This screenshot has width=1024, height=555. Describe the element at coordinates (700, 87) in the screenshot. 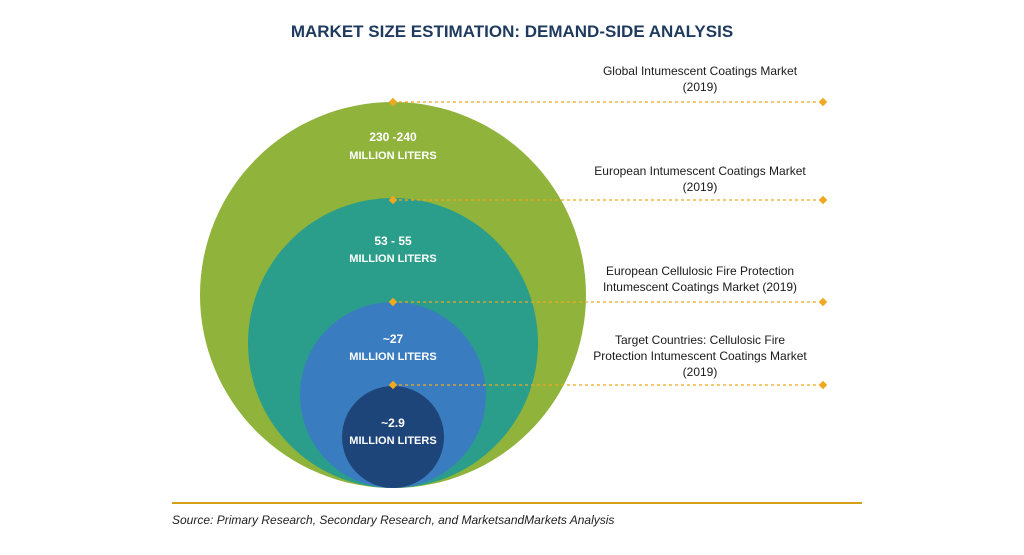

I see `global-label-line-2: (2019)` at that location.